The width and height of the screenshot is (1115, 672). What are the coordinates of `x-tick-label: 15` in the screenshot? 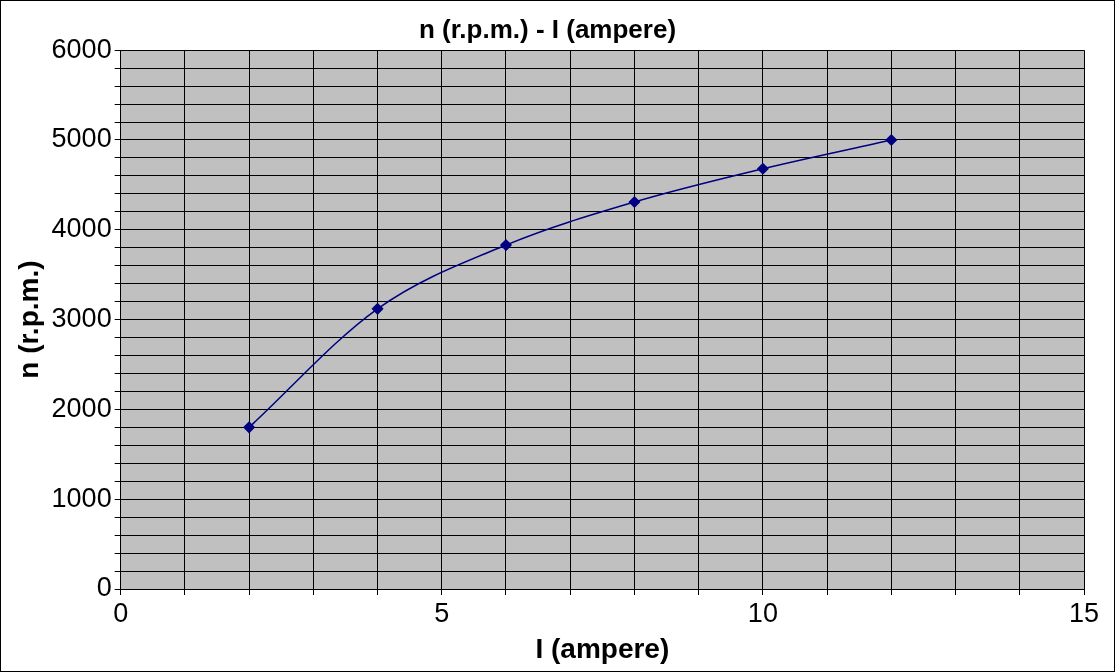 It's located at (1084, 612).